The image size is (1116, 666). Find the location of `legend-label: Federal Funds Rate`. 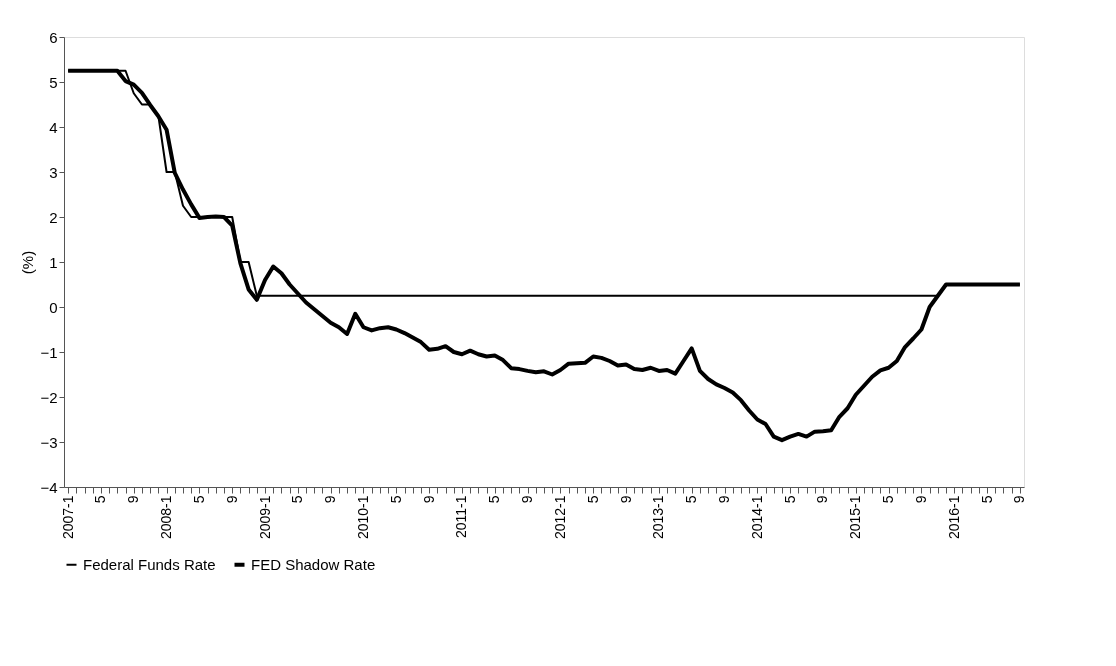

legend-label: Federal Funds Rate is located at coordinates (149, 564).